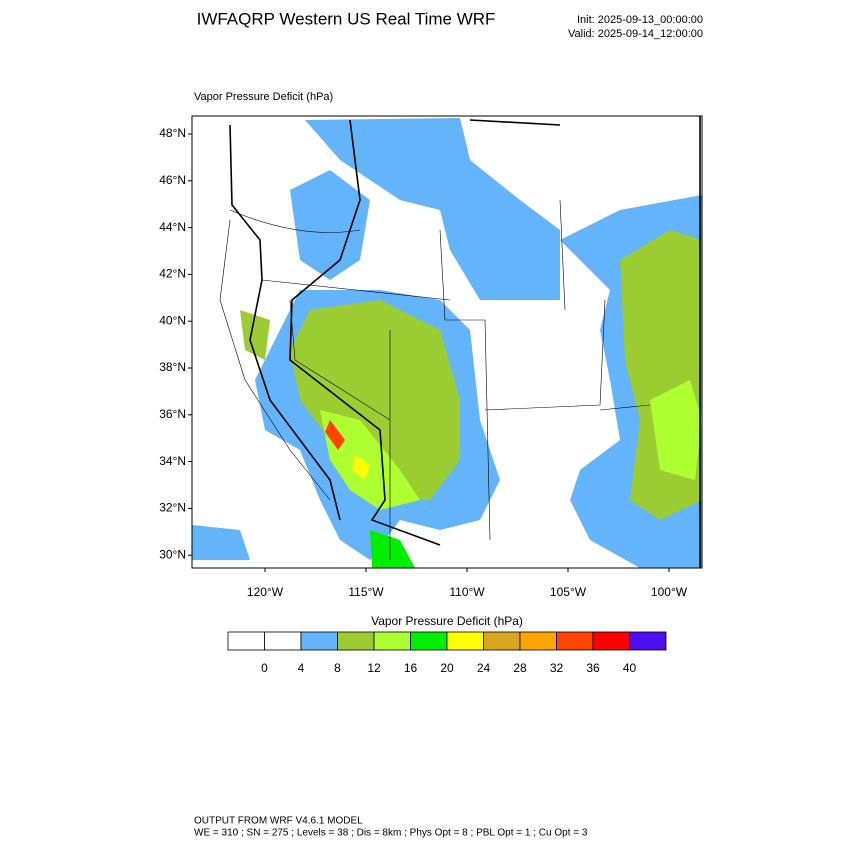 The height and width of the screenshot is (850, 850). Describe the element at coordinates (172, 367) in the screenshot. I see `lat-label: 38°N` at that location.